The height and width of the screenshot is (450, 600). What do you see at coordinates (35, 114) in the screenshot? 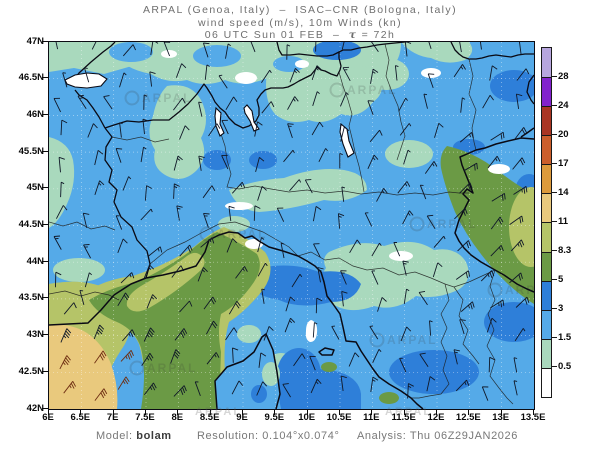
I see `lat-label: 46N` at bounding box center [35, 114].